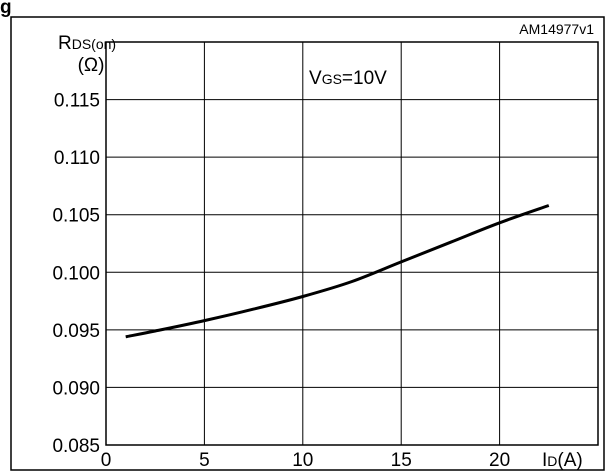 The height and width of the screenshot is (472, 606). What do you see at coordinates (569, 460) in the screenshot?
I see `x-axis-label-unit: (A)` at bounding box center [569, 460].